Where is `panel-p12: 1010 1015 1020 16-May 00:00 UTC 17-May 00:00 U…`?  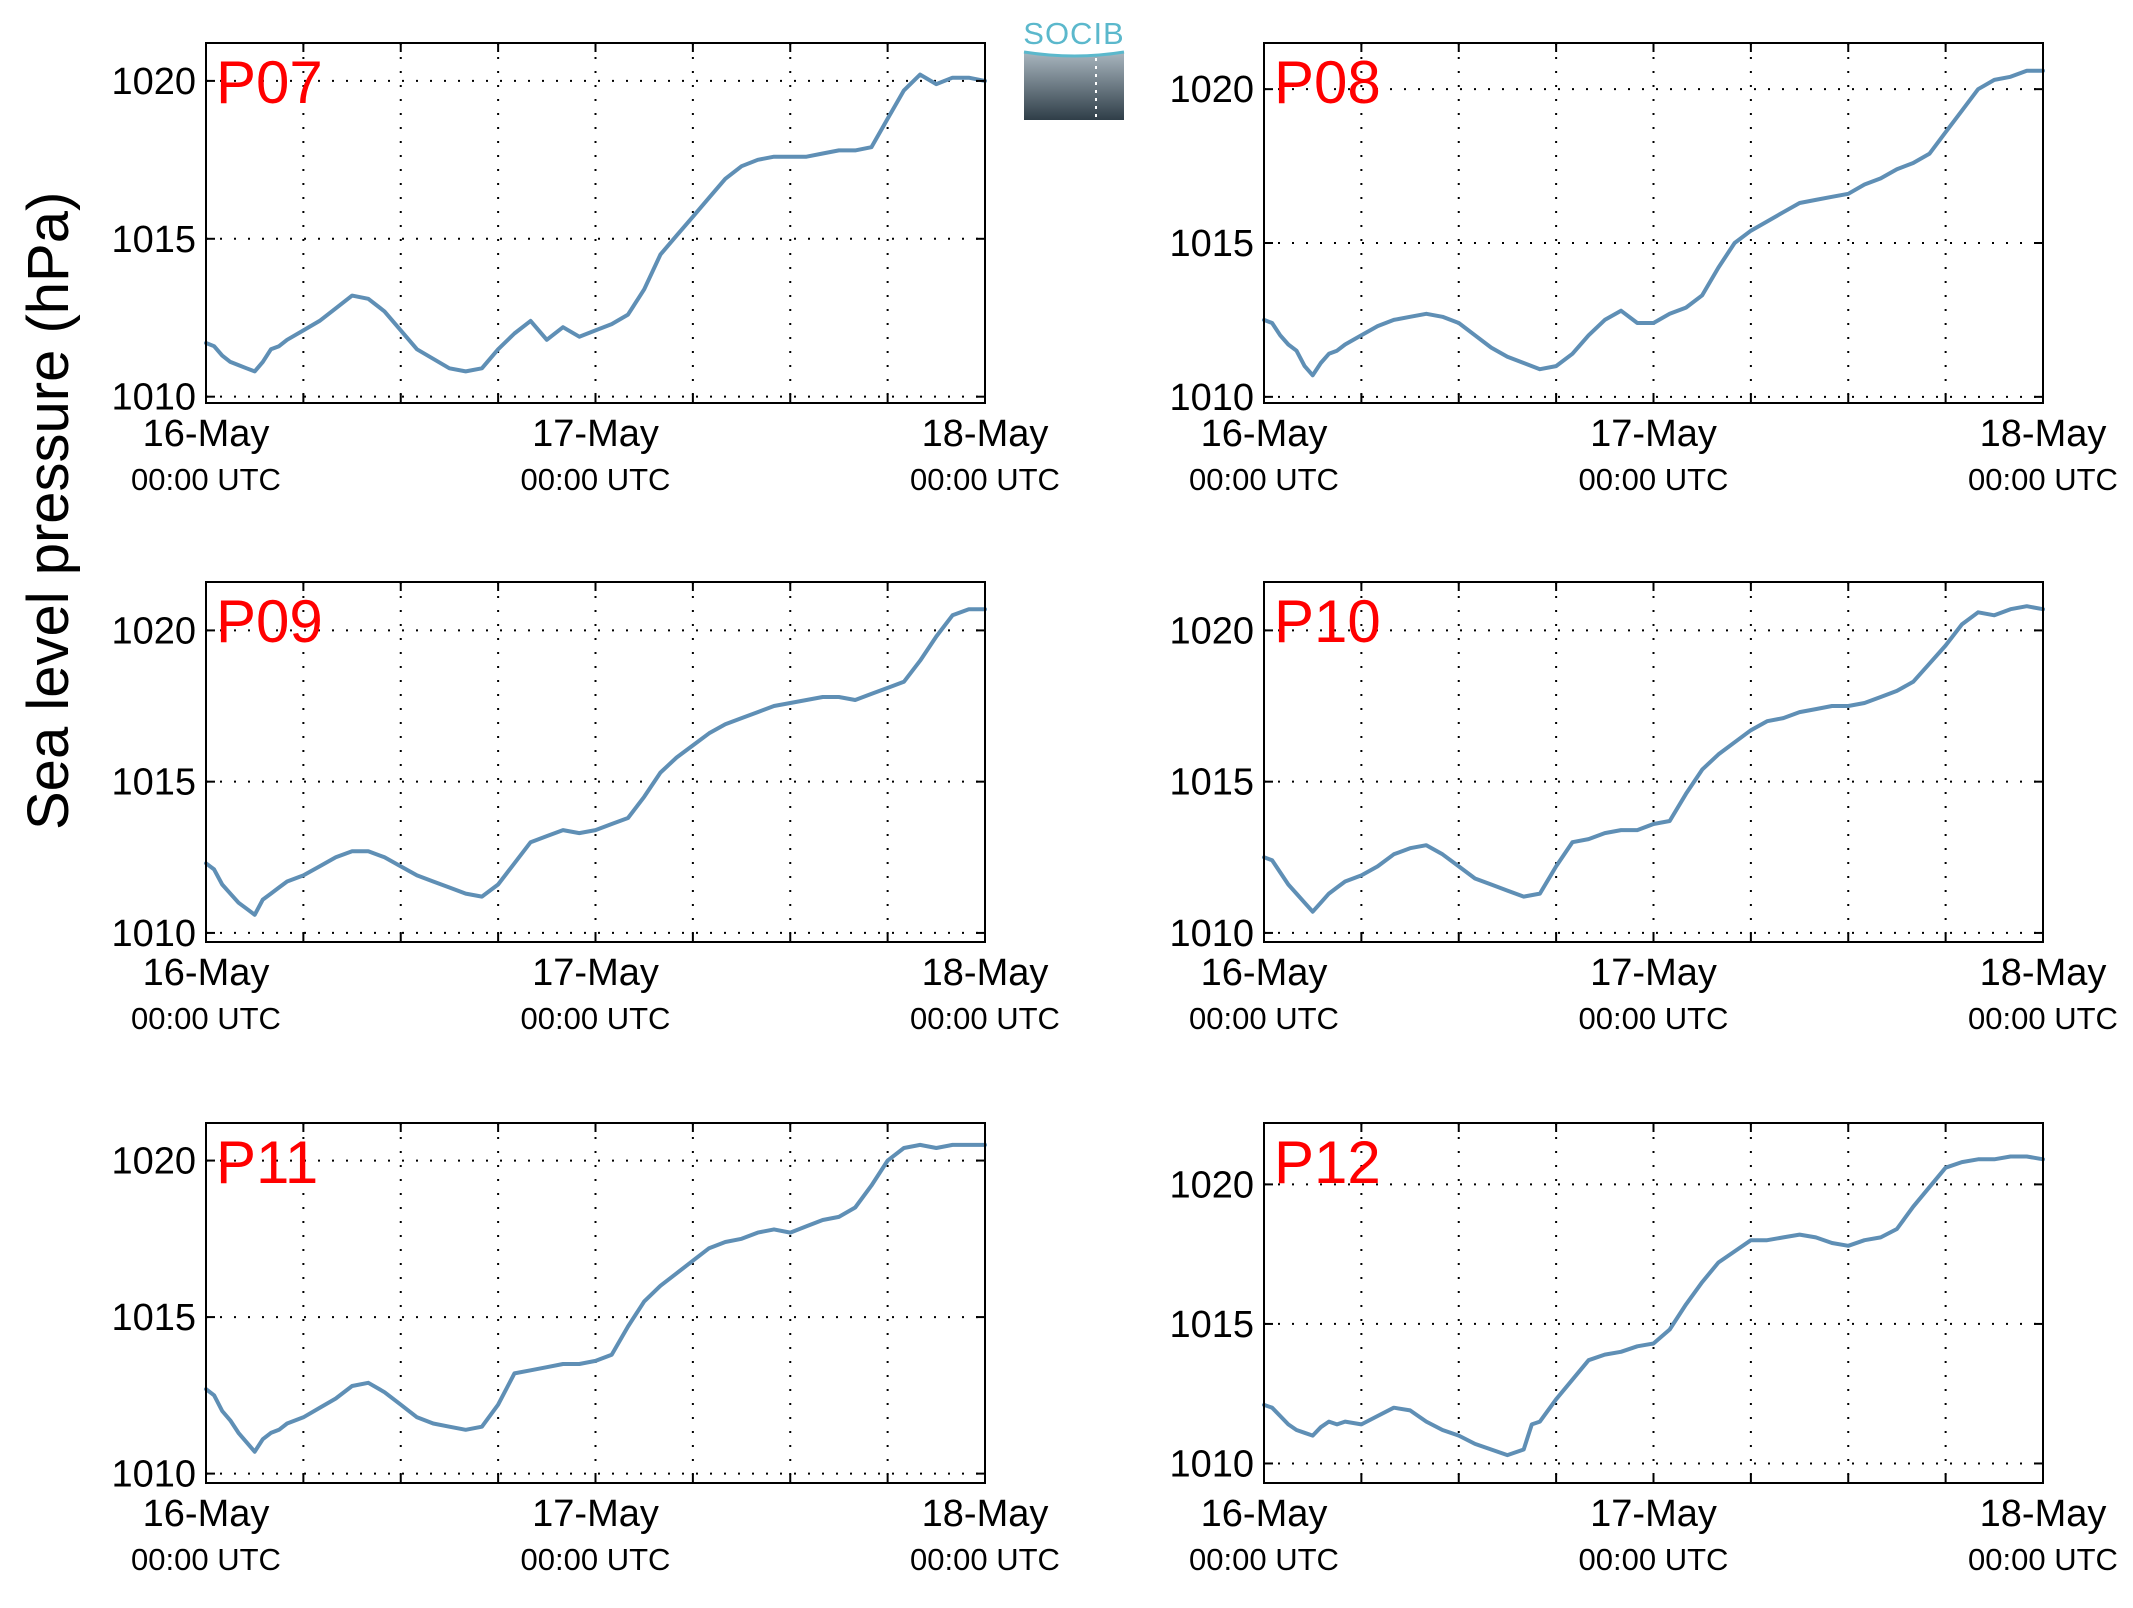
panel-p12: 1010 1015 1020 16-May 00:00 UTC 17-May 00:00 U… is located at coordinates (1643, 1349).